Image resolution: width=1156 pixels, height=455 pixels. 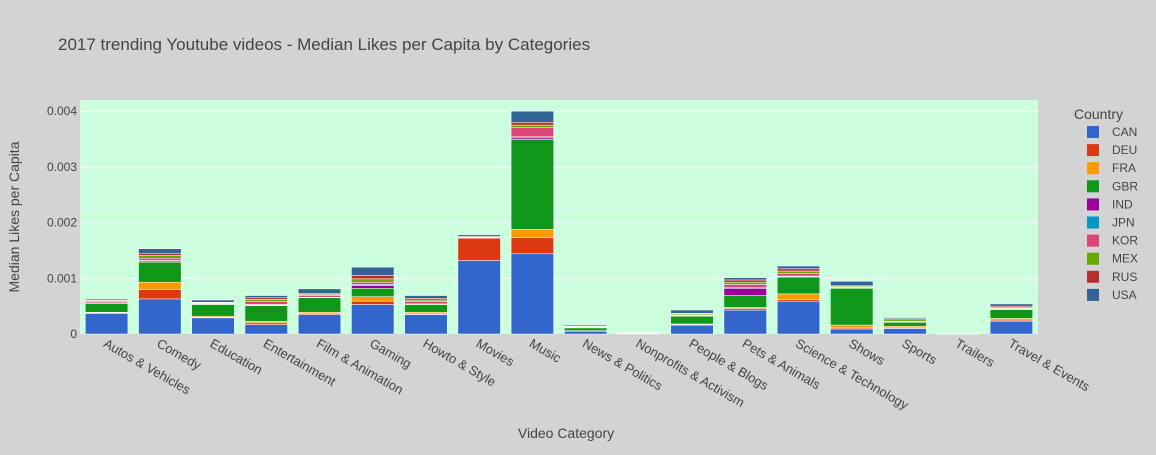 What do you see at coordinates (1093, 241) in the screenshot?
I see `legend-swatch-kor` at bounding box center [1093, 241].